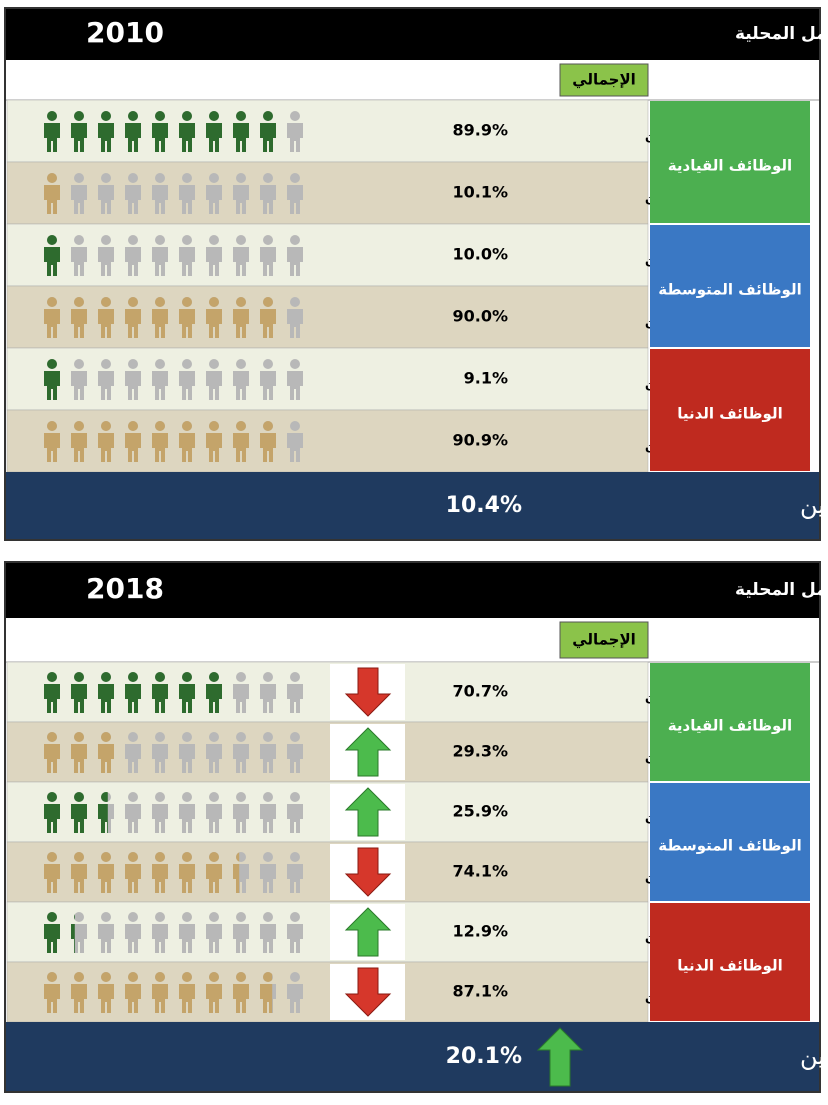 Image resolution: width=828 pixels, height=1105 pixels. I want to click on total-header: الإجمالي, so click(604, 640).